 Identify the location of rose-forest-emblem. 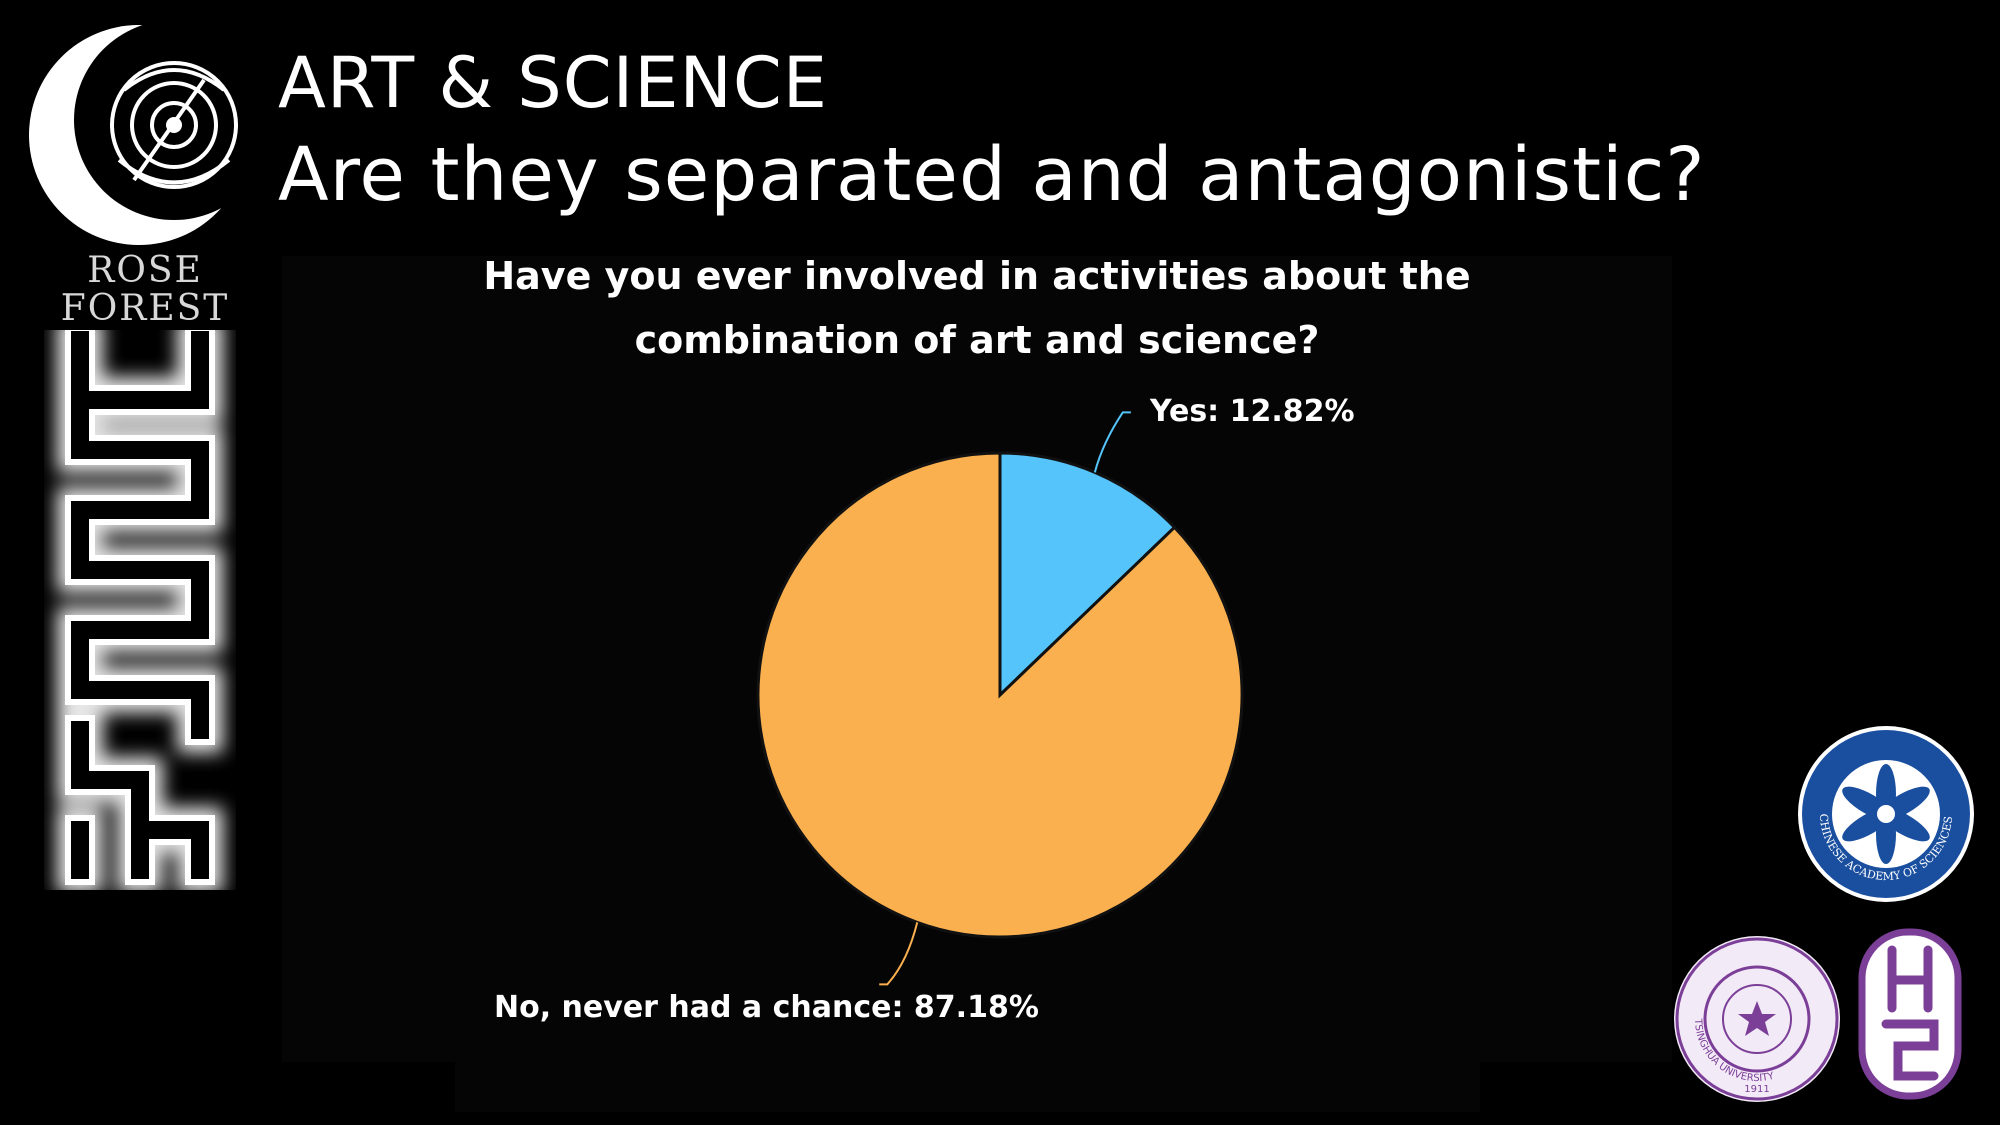
(141, 132).